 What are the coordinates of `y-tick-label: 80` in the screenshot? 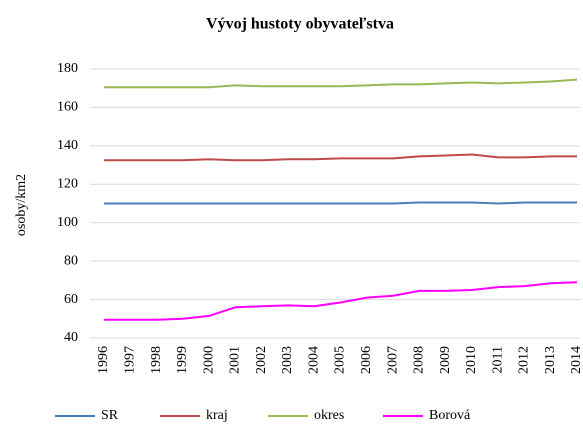 It's located at (71, 260).